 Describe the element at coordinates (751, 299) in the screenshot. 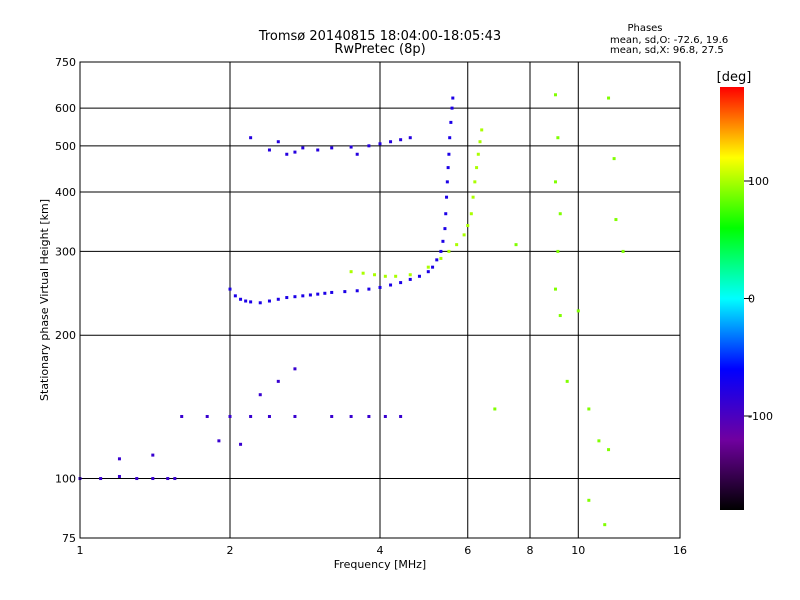

I see `colorbar-tick-label: 0` at that location.